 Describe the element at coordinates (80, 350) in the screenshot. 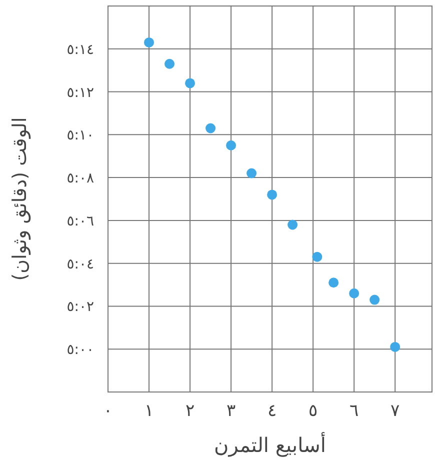

I see `y-tick-label: ٥:٠٠` at that location.